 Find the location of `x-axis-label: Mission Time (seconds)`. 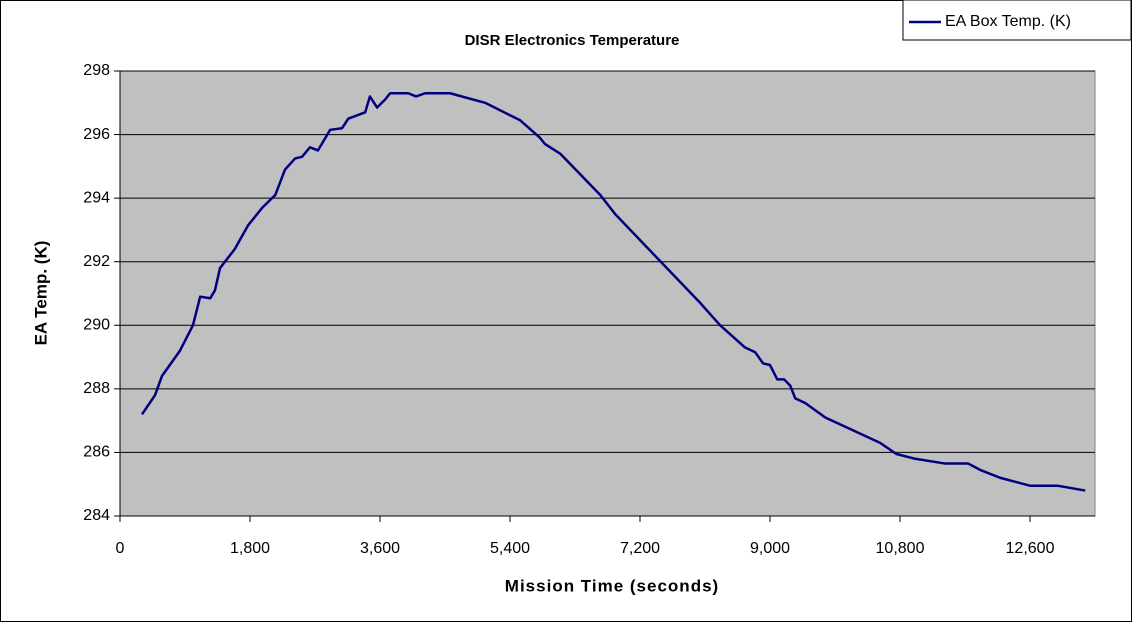

x-axis-label: Mission Time (seconds) is located at coordinates (612, 585).